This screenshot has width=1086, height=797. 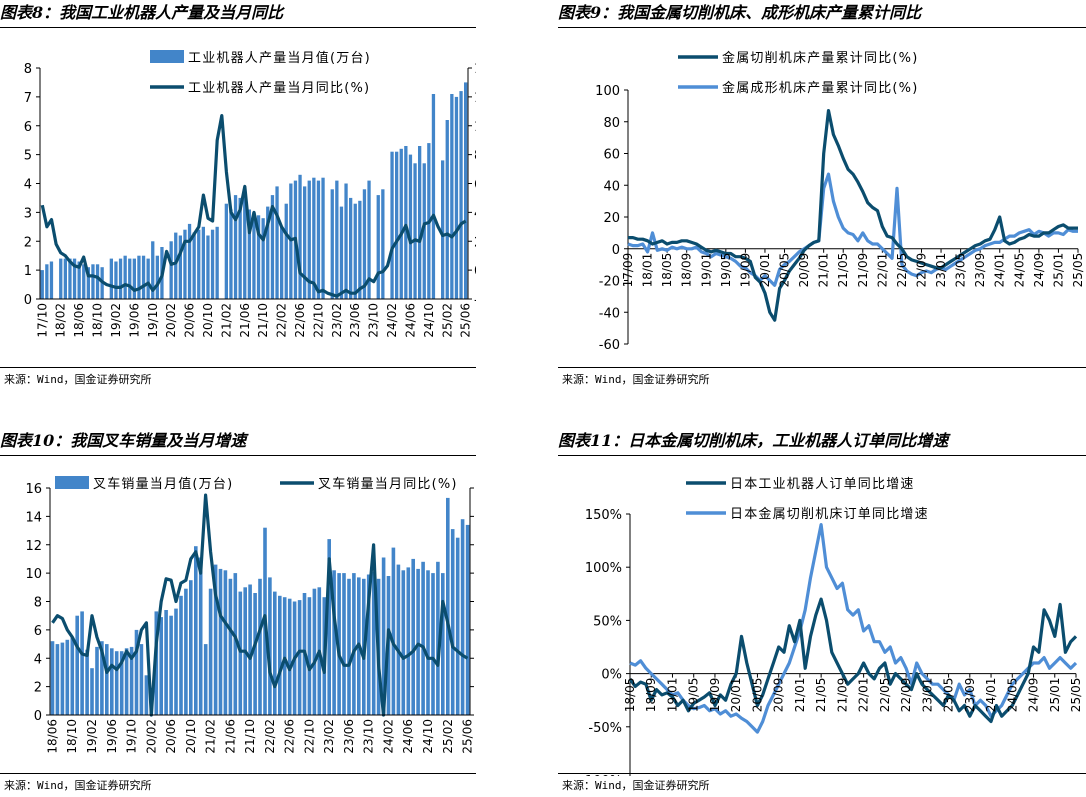 What do you see at coordinates (112, 736) in the screenshot?
I see `x-tick-label: 19/06` at bounding box center [112, 736].